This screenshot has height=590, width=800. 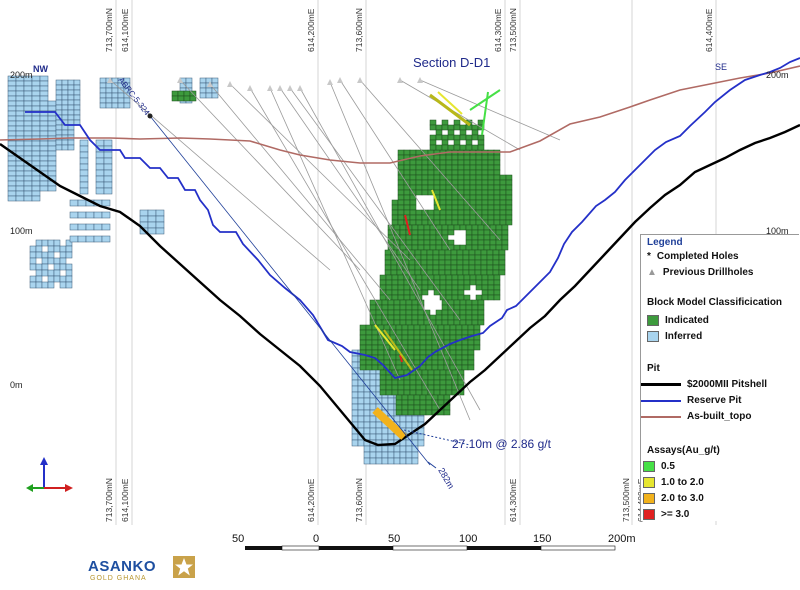 What do you see at coordinates (434, 542) in the screenshot?
I see `scale-bar: 50 0 50 100 150 200m` at bounding box center [434, 542].